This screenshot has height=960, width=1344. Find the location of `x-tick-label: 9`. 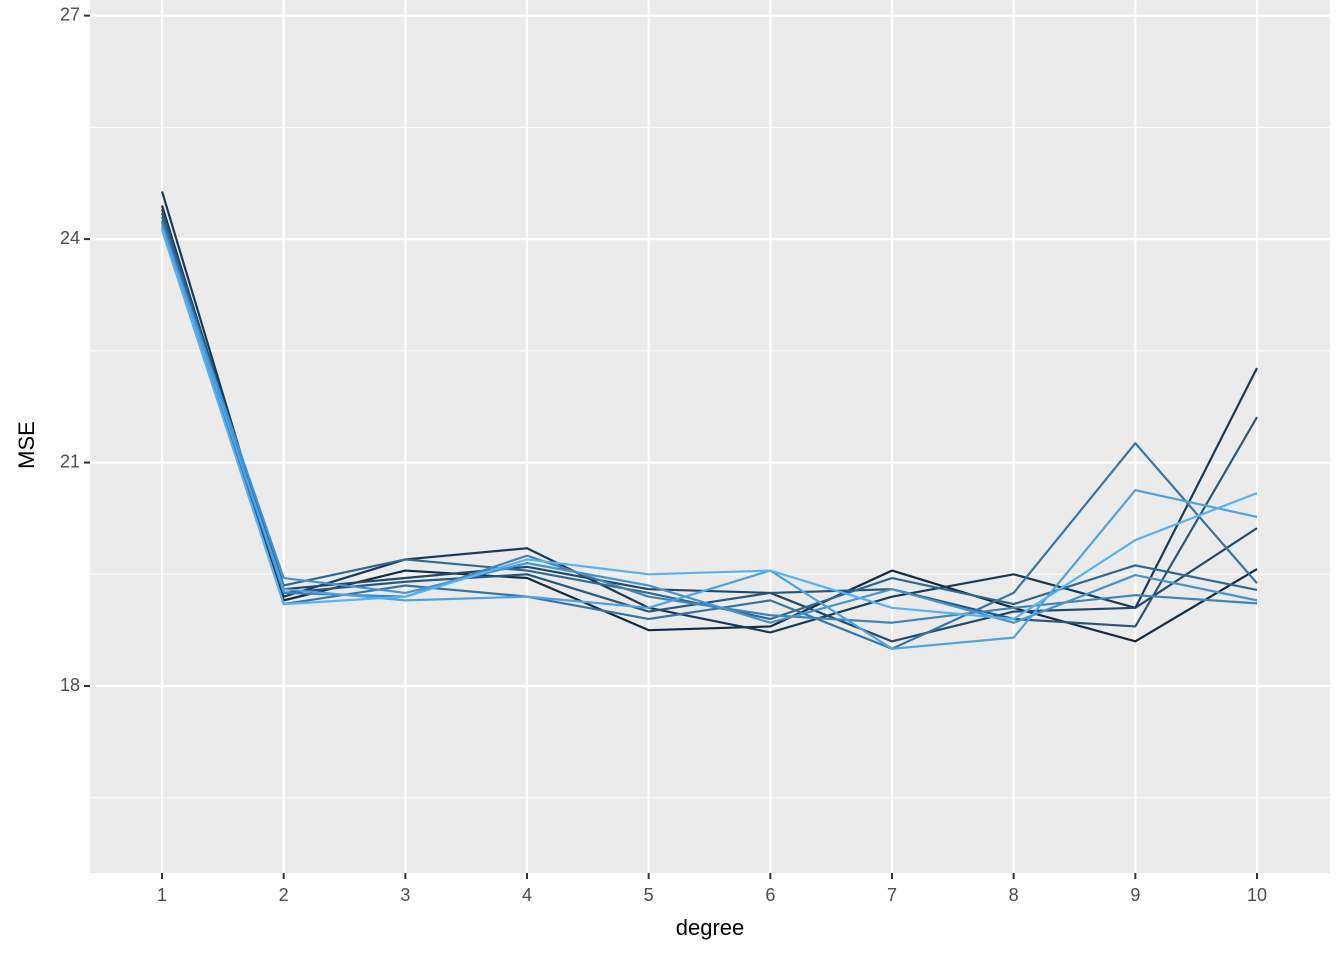

x-tick-label: 9 is located at coordinates (1135, 895).